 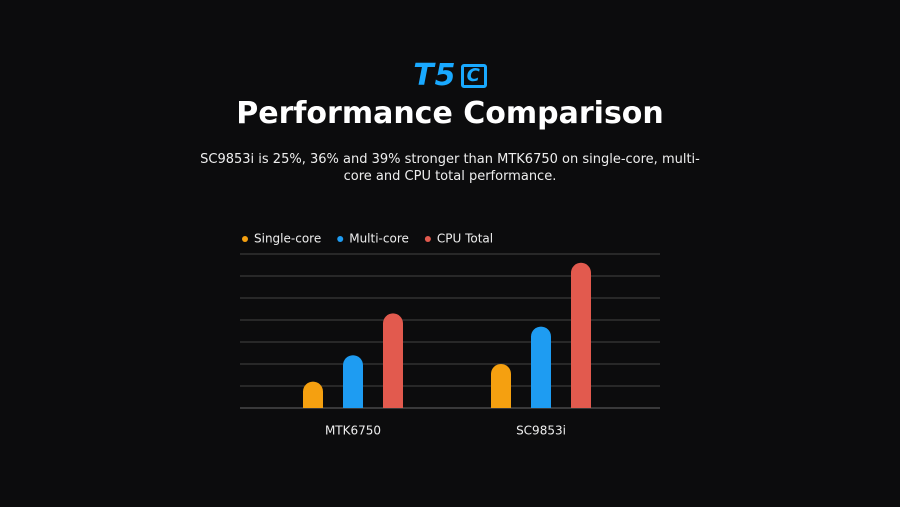 I want to click on legend-label: Multi-core, so click(x=379, y=239).